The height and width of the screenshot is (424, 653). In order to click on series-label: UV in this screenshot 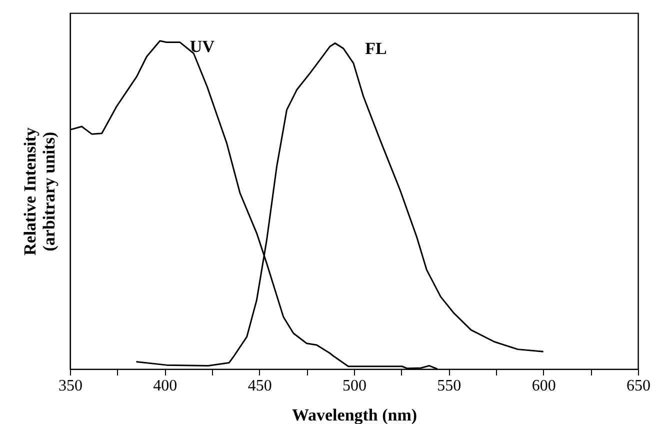, I will do `click(203, 46)`.